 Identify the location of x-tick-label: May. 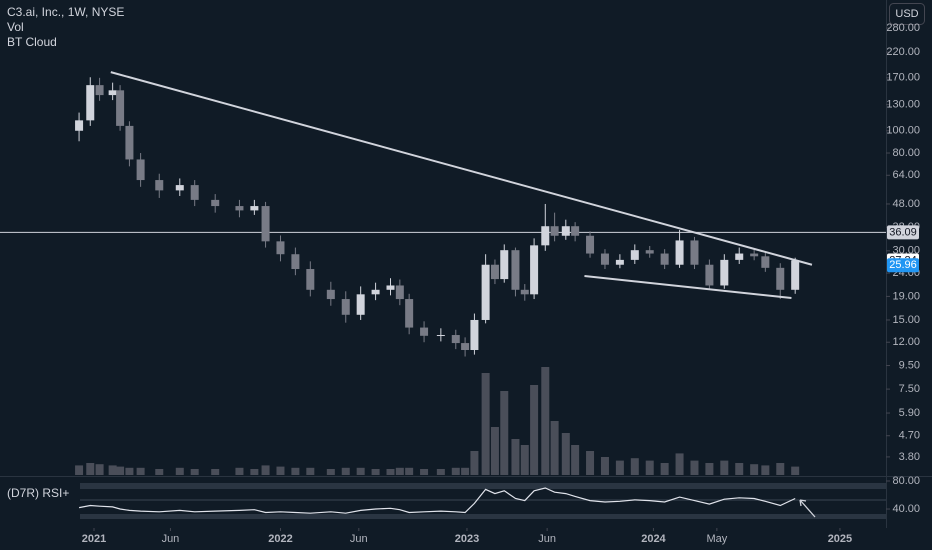
(716, 539).